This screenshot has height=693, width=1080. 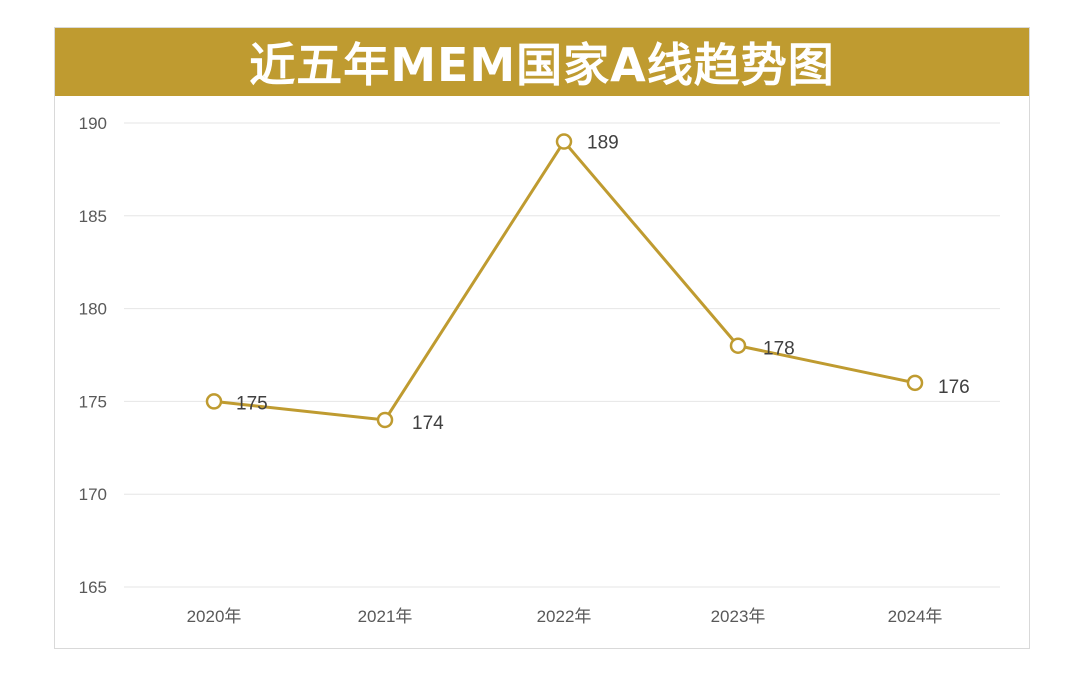 What do you see at coordinates (738, 616) in the screenshot?
I see `x-tick-label: 2023年` at bounding box center [738, 616].